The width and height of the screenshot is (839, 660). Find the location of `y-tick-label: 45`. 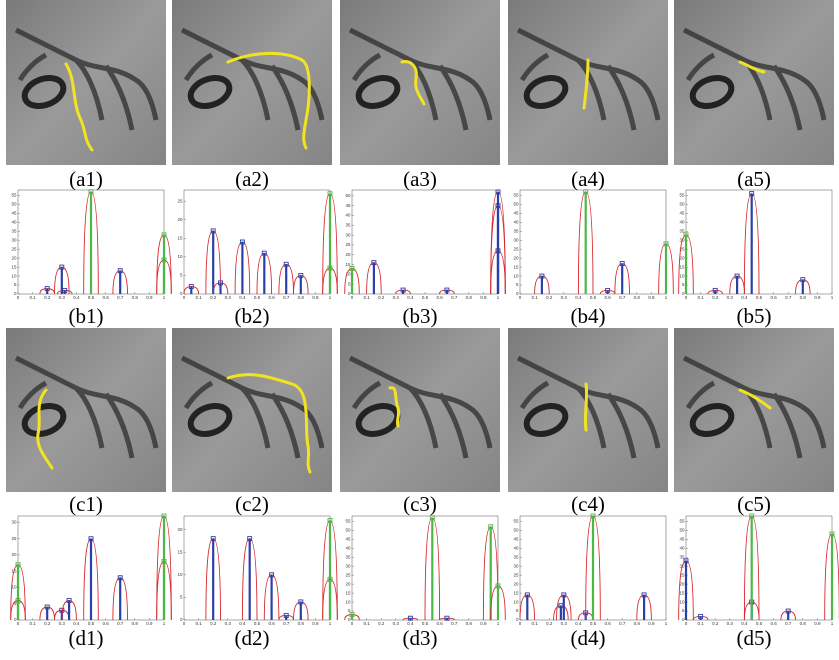

y-tick-label: 45 is located at coordinates (348, 538).